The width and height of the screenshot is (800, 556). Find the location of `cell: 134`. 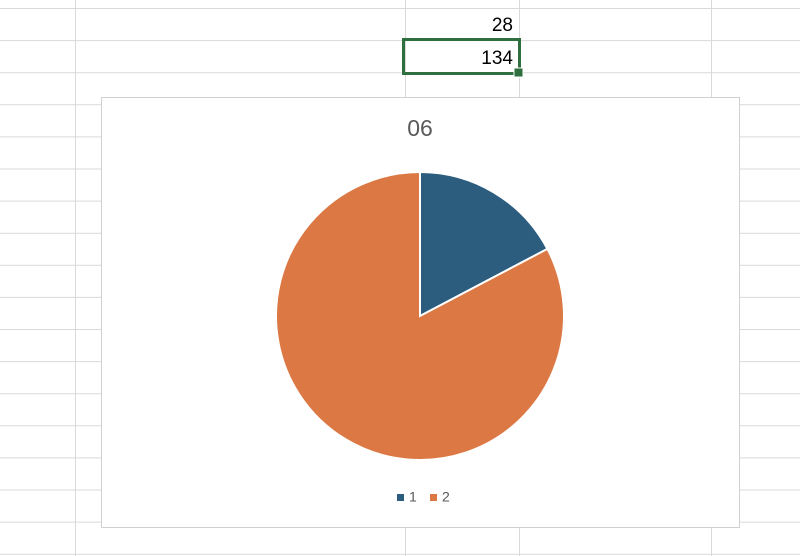

cell: 134 is located at coordinates (497, 58).